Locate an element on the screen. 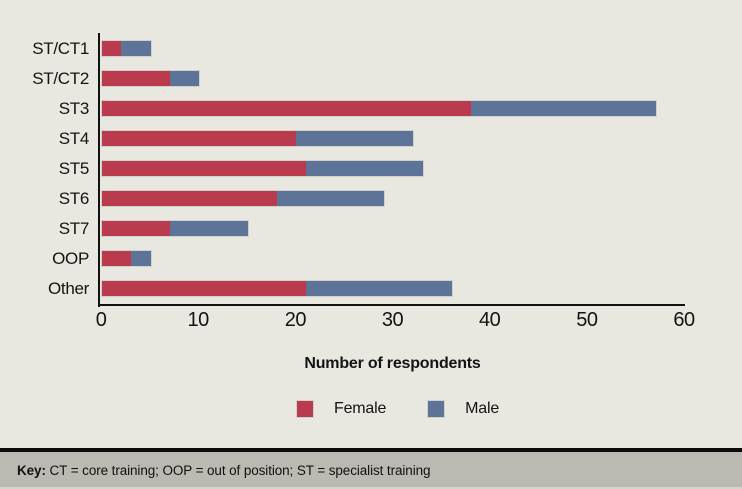 The width and height of the screenshot is (742, 489). legend: Female Male is located at coordinates (398, 409).